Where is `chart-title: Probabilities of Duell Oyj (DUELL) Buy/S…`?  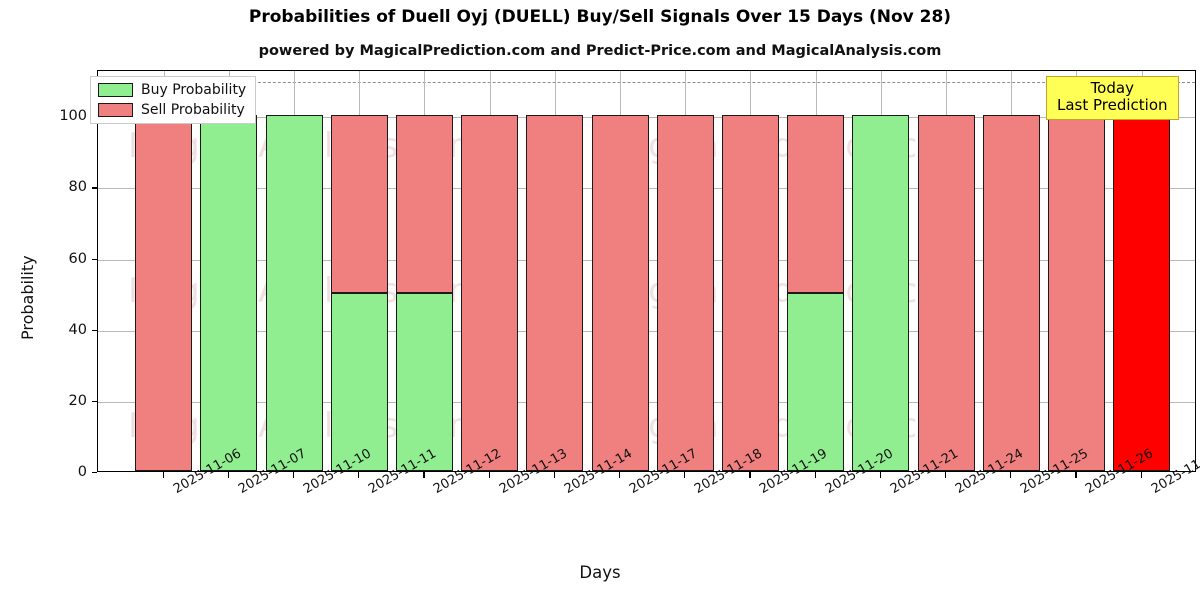
chart-title: Probabilities of Duell Oyj (DUELL) Buy/S… is located at coordinates (600, 17).